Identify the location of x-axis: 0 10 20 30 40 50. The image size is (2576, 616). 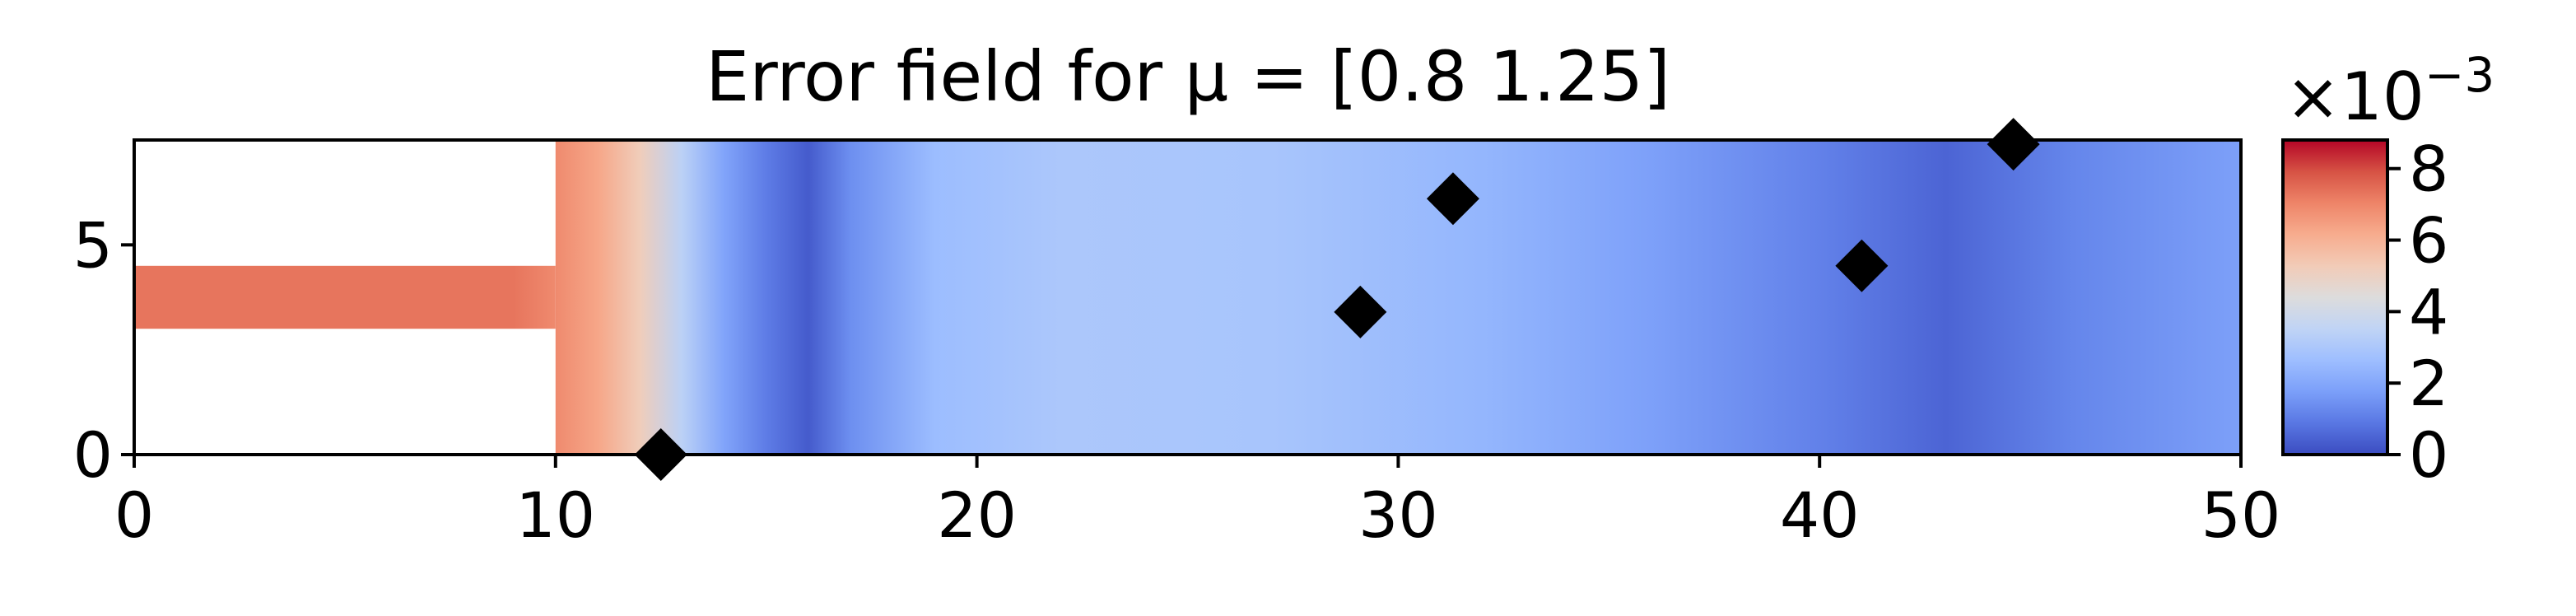
(1197, 503).